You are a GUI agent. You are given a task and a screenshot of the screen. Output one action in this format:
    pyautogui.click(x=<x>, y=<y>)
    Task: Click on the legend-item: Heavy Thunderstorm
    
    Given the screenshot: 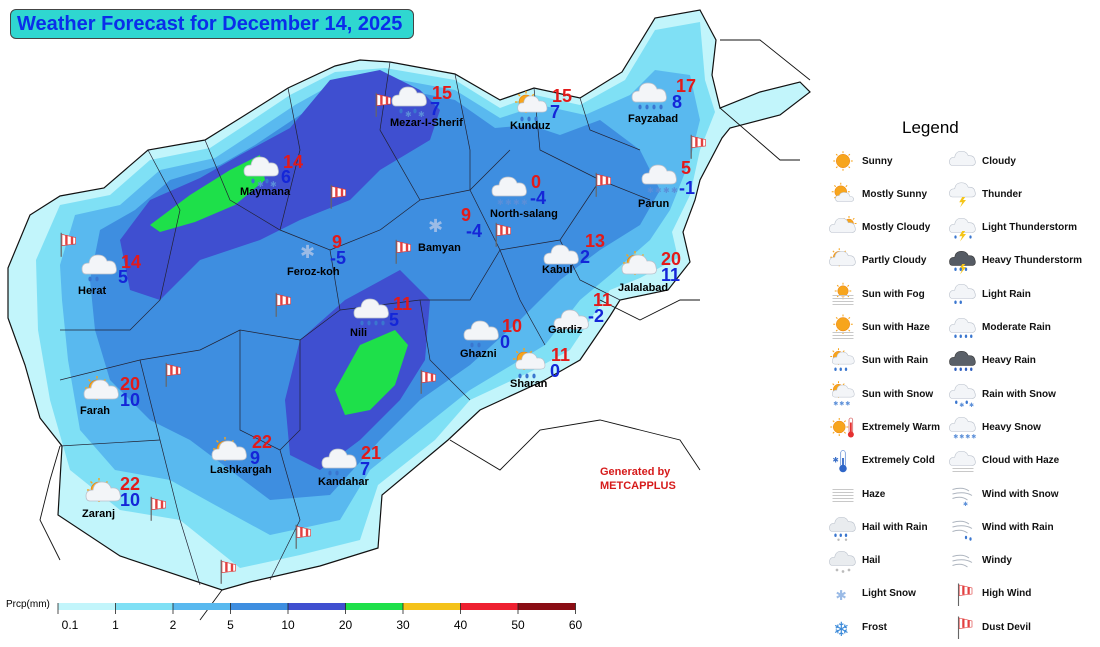 What is the action you would take?
    pyautogui.click(x=1015, y=262)
    